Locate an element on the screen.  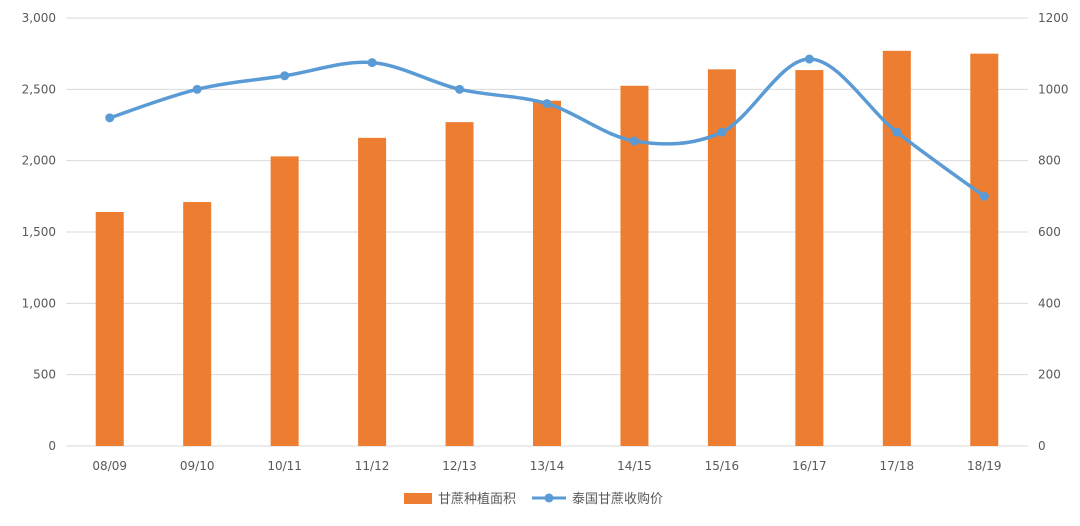
legend: 甘蔗种植面积 泰国甘蔗收购价 is located at coordinates (533, 499).